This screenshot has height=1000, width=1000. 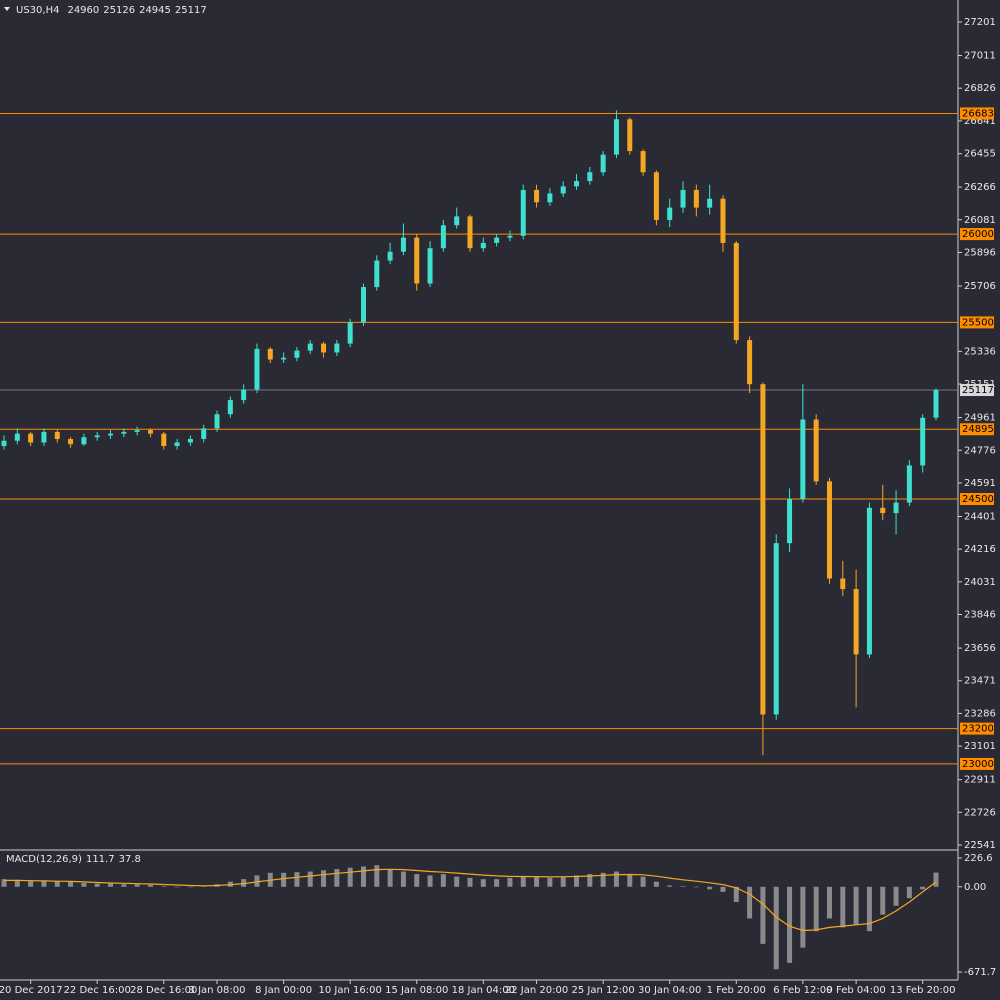 I want to click on y-tick-label: 24776, so click(x=980, y=450).